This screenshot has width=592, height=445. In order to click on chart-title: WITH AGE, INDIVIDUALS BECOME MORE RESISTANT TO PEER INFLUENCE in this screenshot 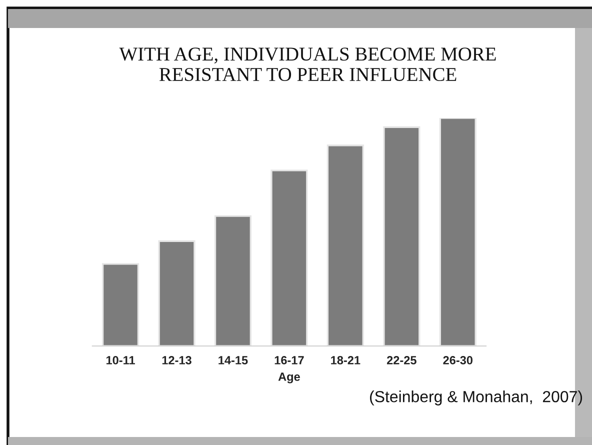, I will do `click(307, 65)`.